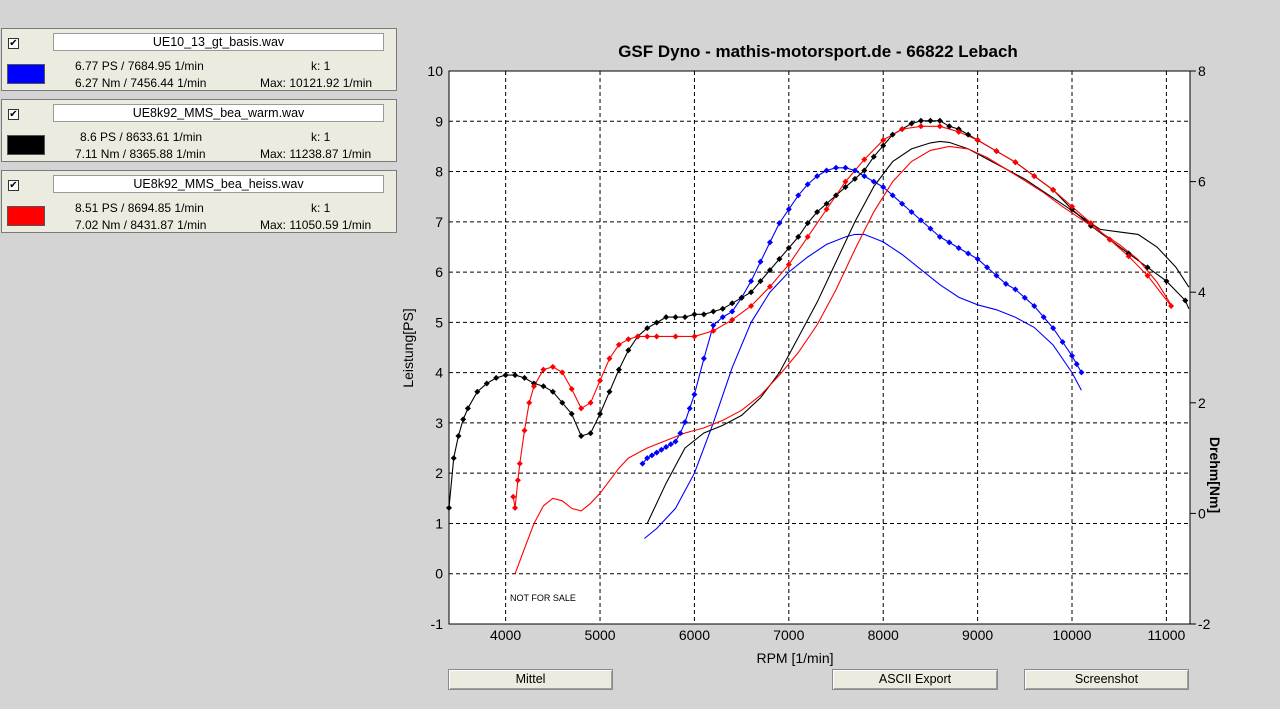 This screenshot has height=709, width=1280. What do you see at coordinates (1166, 635) in the screenshot?
I see `x-tick-label: 11000` at bounding box center [1166, 635].